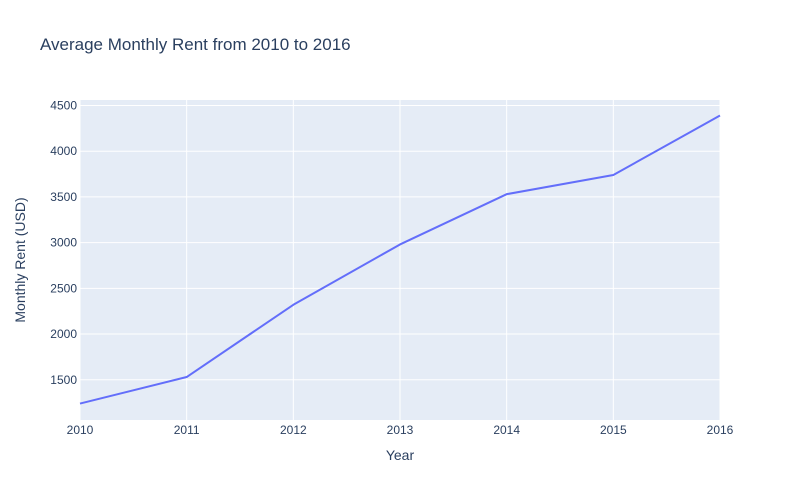 The width and height of the screenshot is (800, 500). What do you see at coordinates (63, 288) in the screenshot?
I see `y-tick-label: 2500` at bounding box center [63, 288].